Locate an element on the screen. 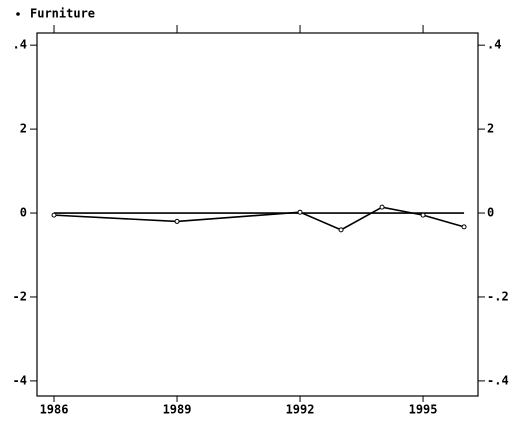 Image resolution: width=511 pixels, height=423 pixels. y-tick-label: .4 is located at coordinates (20, 45).